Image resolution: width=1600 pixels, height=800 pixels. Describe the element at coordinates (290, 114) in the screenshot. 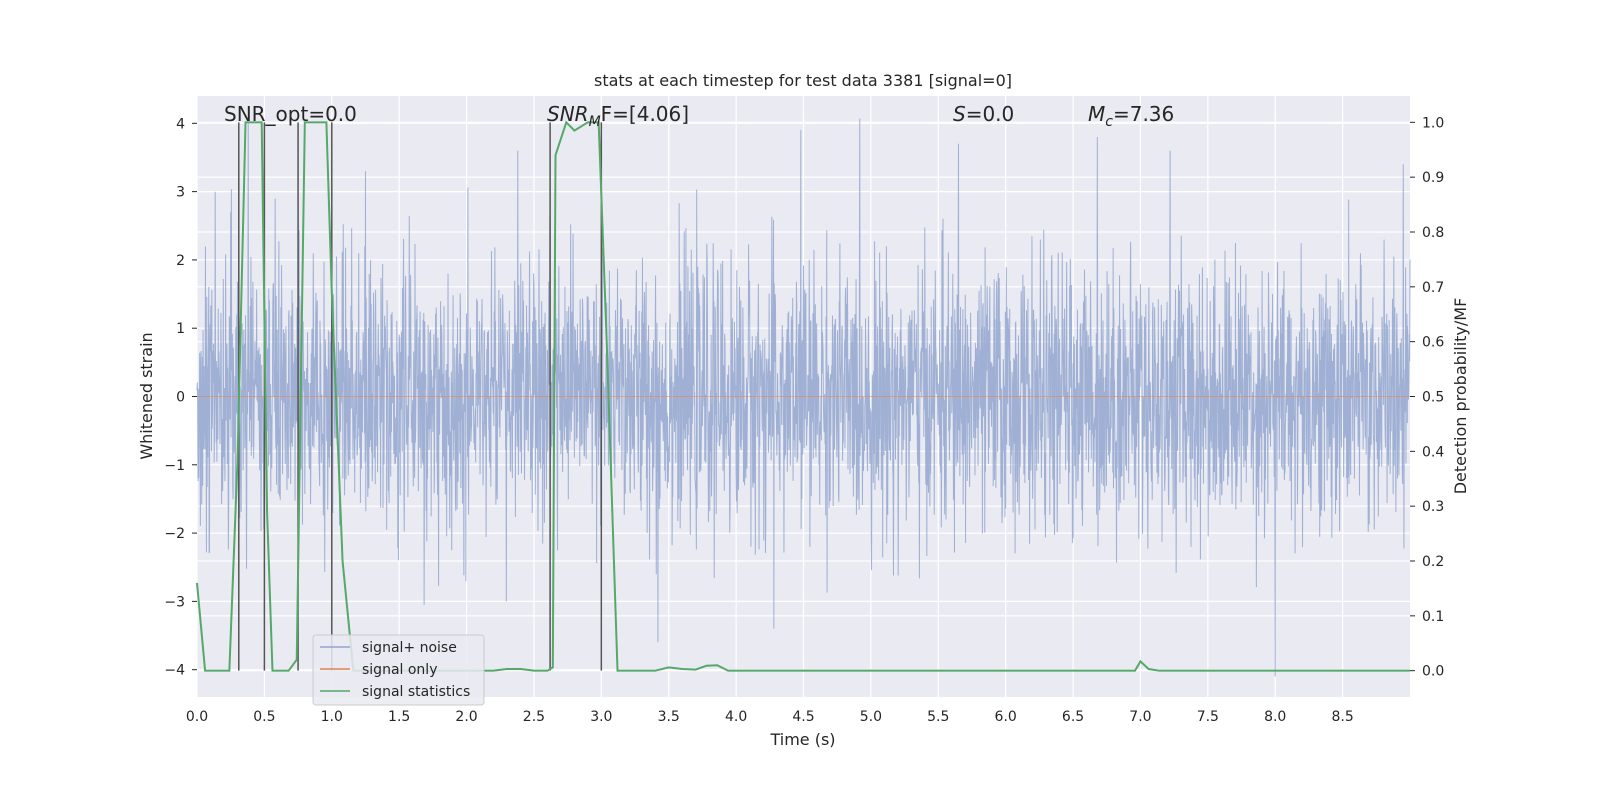

I see `annotation-snr-opt: SNR_opt=0.0` at that location.